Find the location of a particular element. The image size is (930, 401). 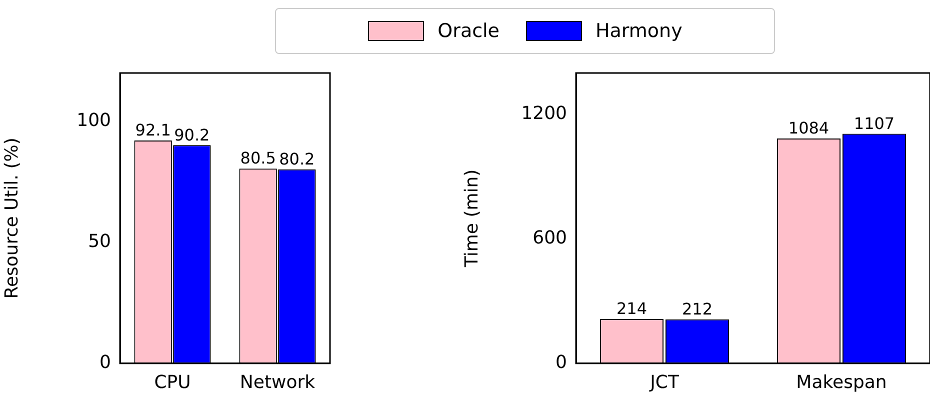

x-tick-label: JCT is located at coordinates (664, 382).